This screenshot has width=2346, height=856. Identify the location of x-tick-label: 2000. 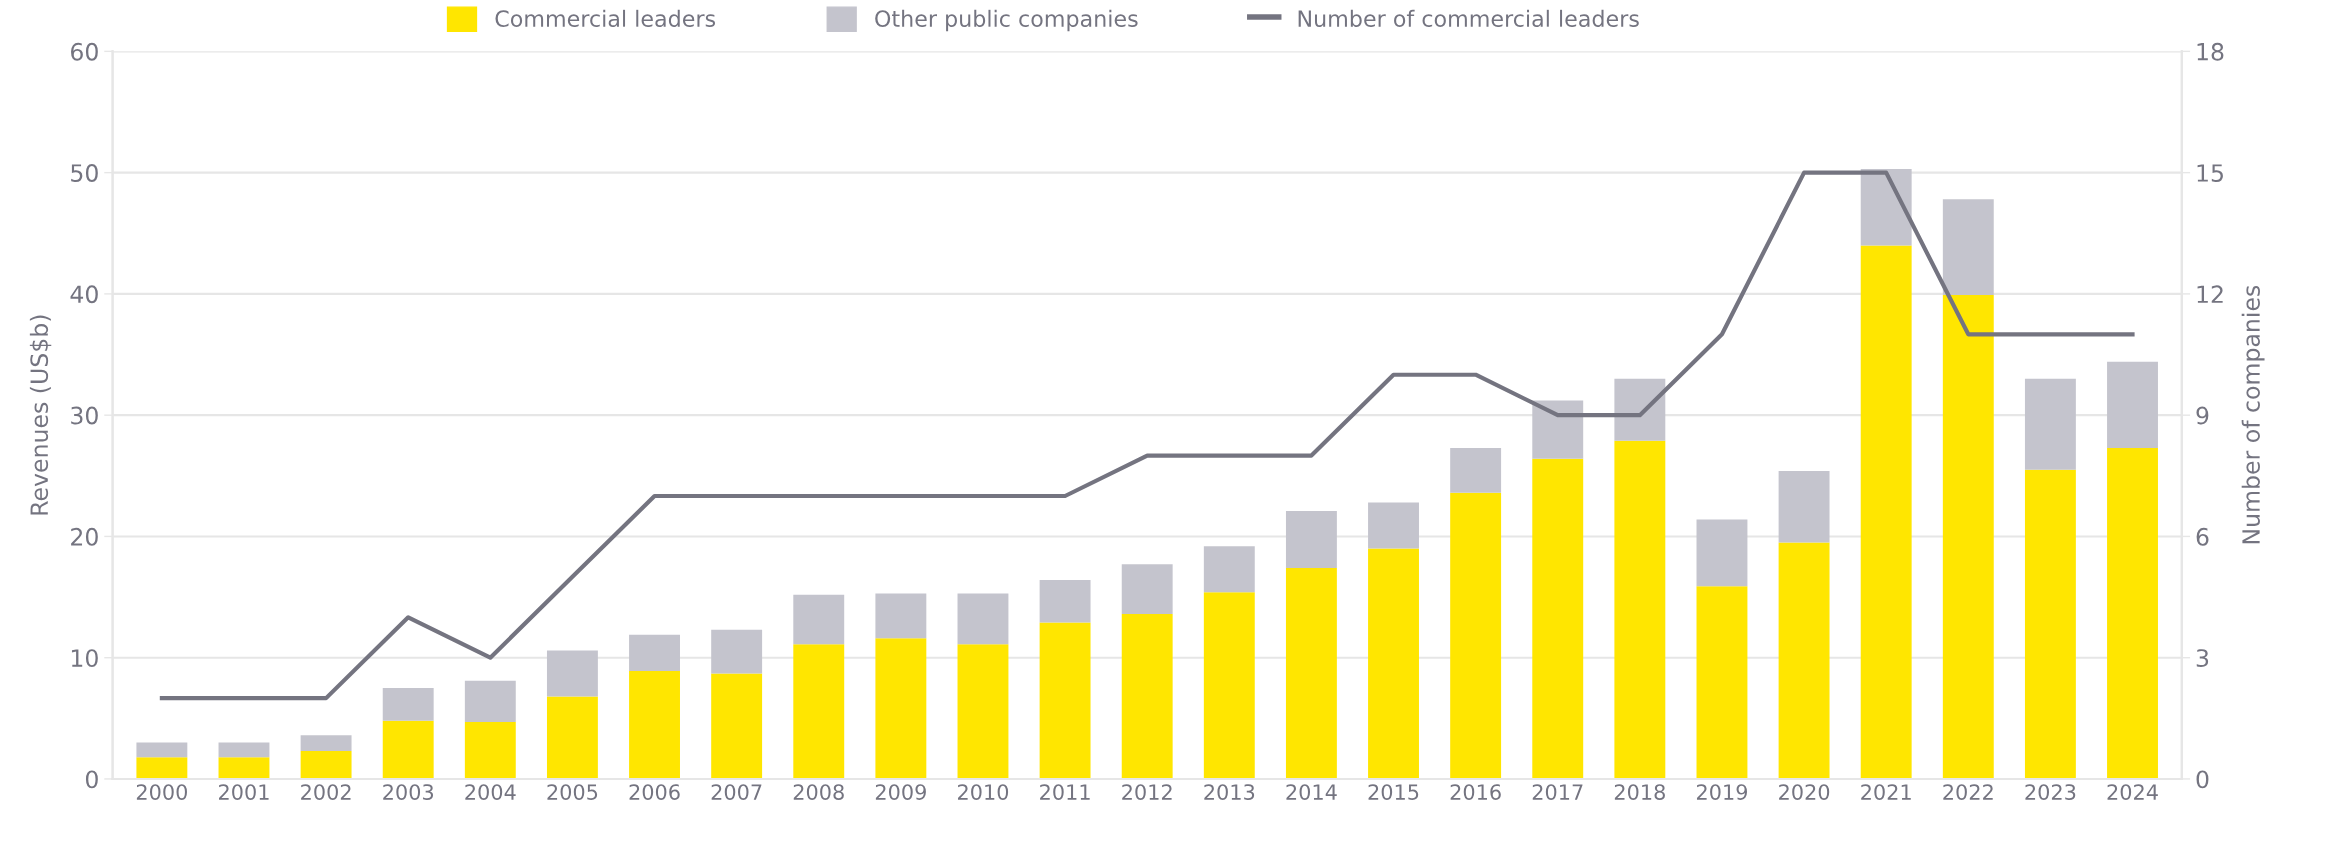
(161, 792).